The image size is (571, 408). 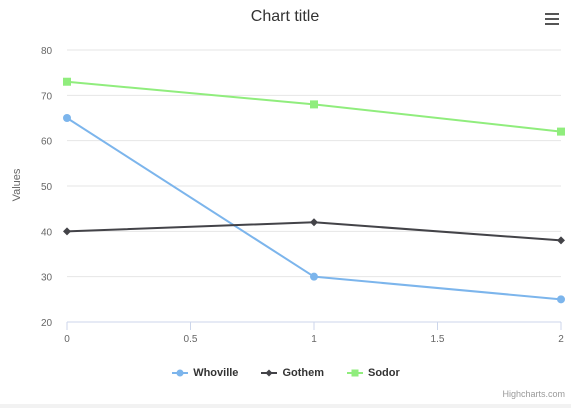 What do you see at coordinates (552, 19) in the screenshot?
I see `hamburger-menu-icon` at bounding box center [552, 19].